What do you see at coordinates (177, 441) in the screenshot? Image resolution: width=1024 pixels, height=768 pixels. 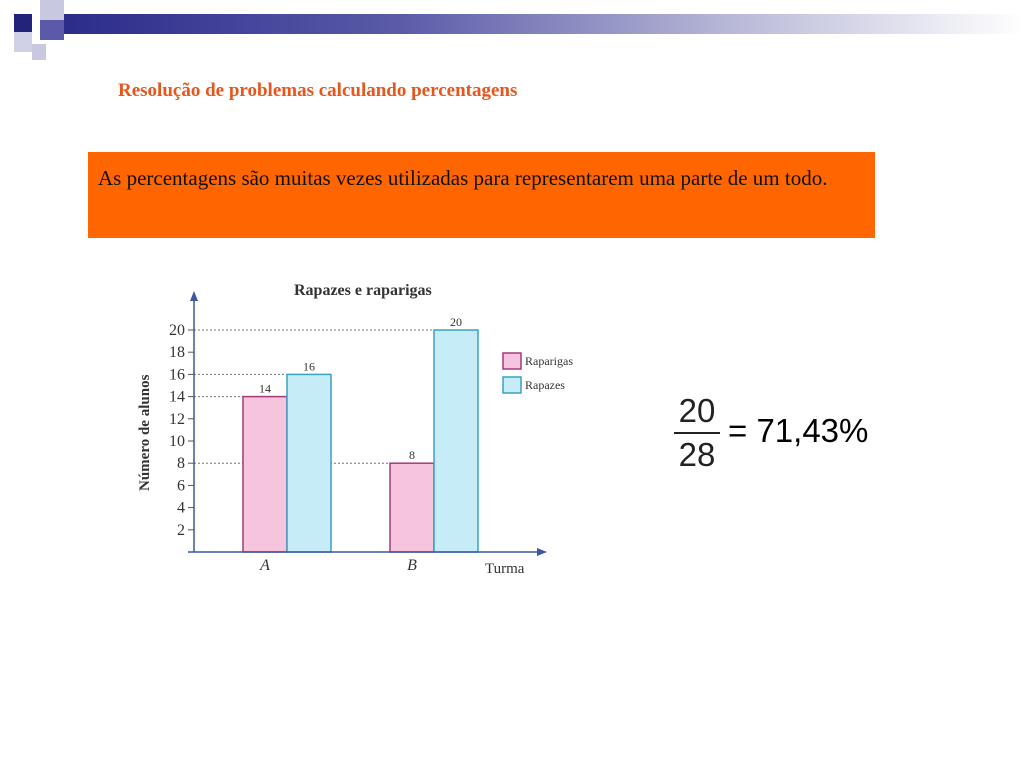 I see `y-tick-label: 10` at bounding box center [177, 441].